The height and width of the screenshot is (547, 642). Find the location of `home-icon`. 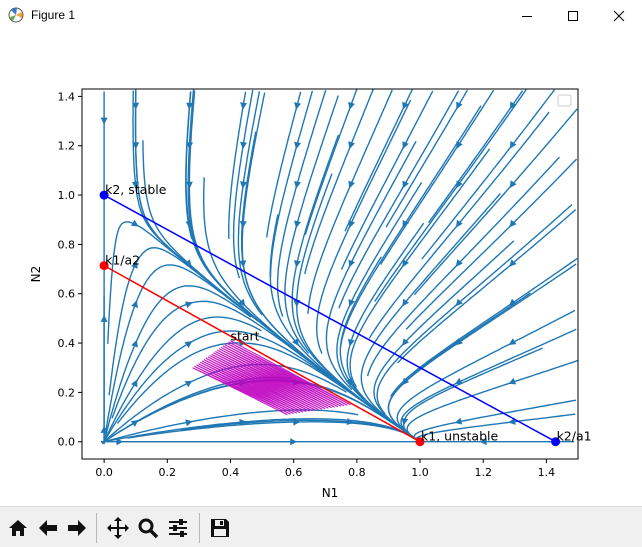

home-icon is located at coordinates (18, 528).